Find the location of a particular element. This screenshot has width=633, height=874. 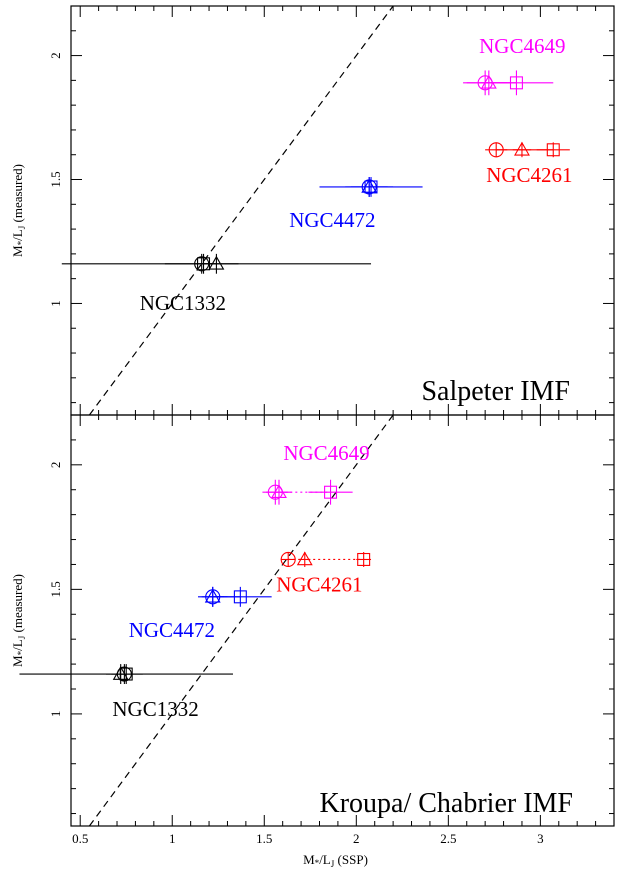

x-tick-label: 1.5 is located at coordinates (264, 838).